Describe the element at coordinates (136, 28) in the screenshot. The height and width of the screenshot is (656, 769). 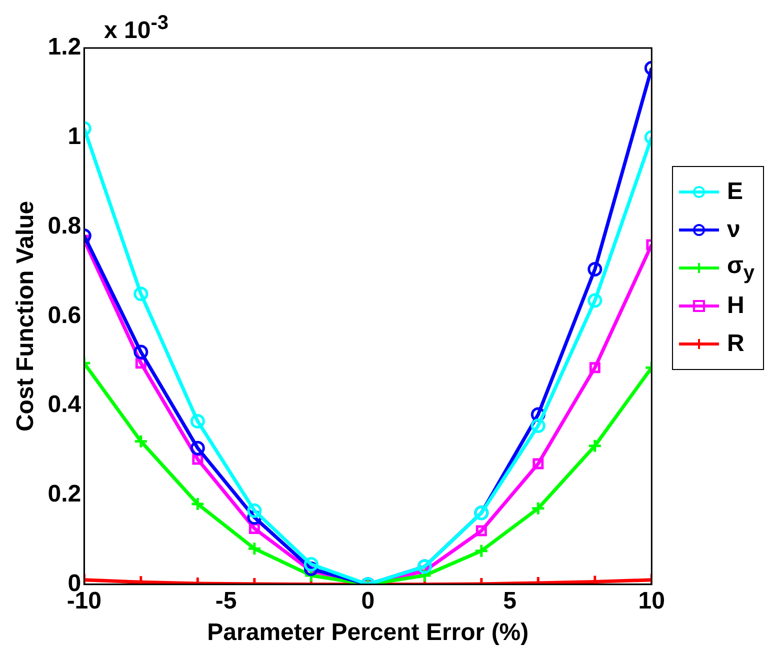
I see `text: x 10$^{-3}$` at that location.